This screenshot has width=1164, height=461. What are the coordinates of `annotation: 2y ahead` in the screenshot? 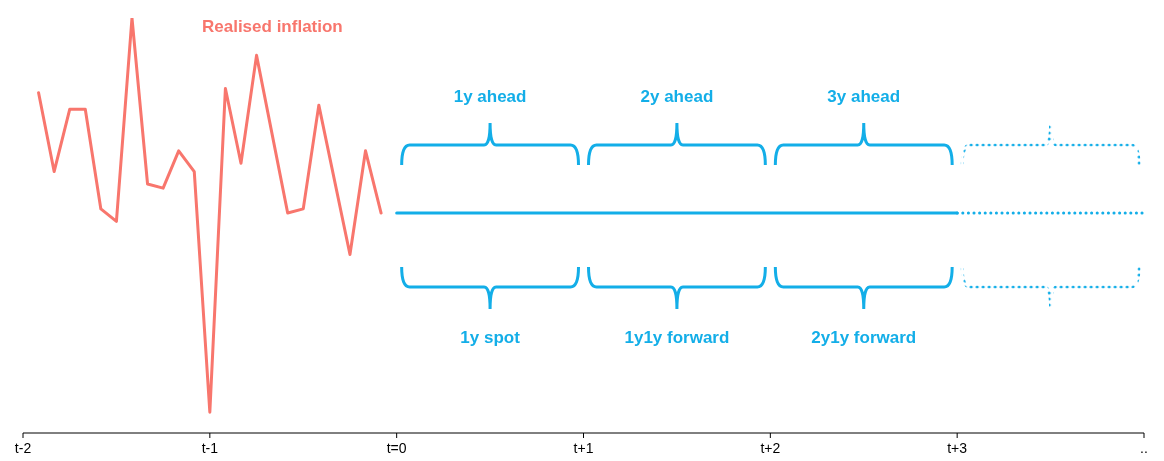 It's located at (677, 96).